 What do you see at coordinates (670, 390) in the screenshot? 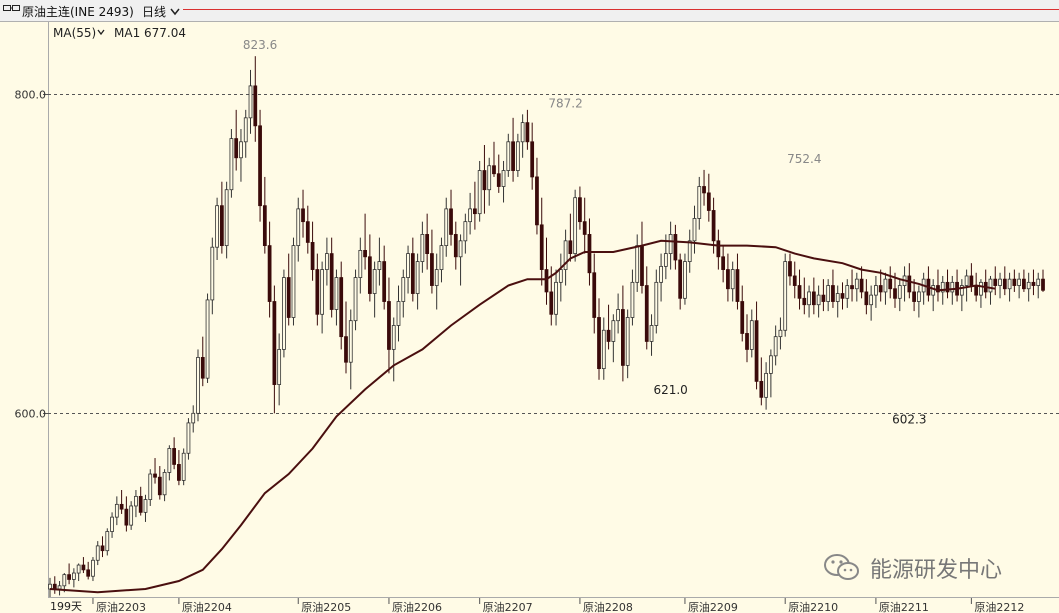
I see `extreme-annotation: 621.0` at bounding box center [670, 390].